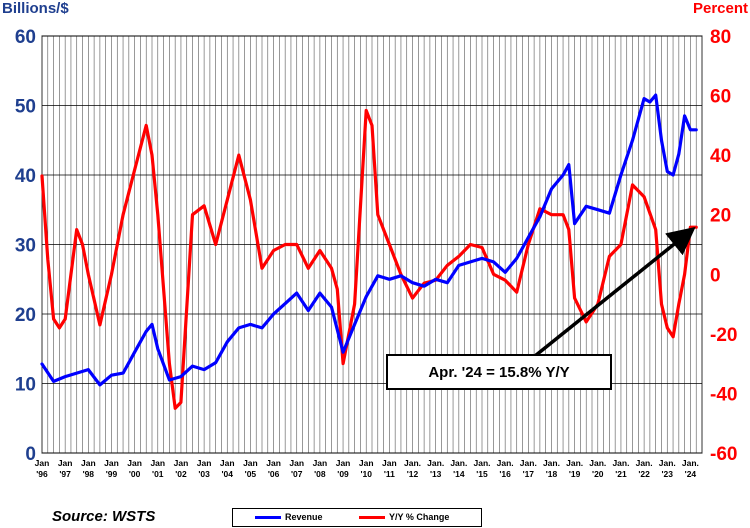 Image resolution: width=750 pixels, height=528 pixels. I want to click on x-tick-label-year: '11, so click(389, 474).